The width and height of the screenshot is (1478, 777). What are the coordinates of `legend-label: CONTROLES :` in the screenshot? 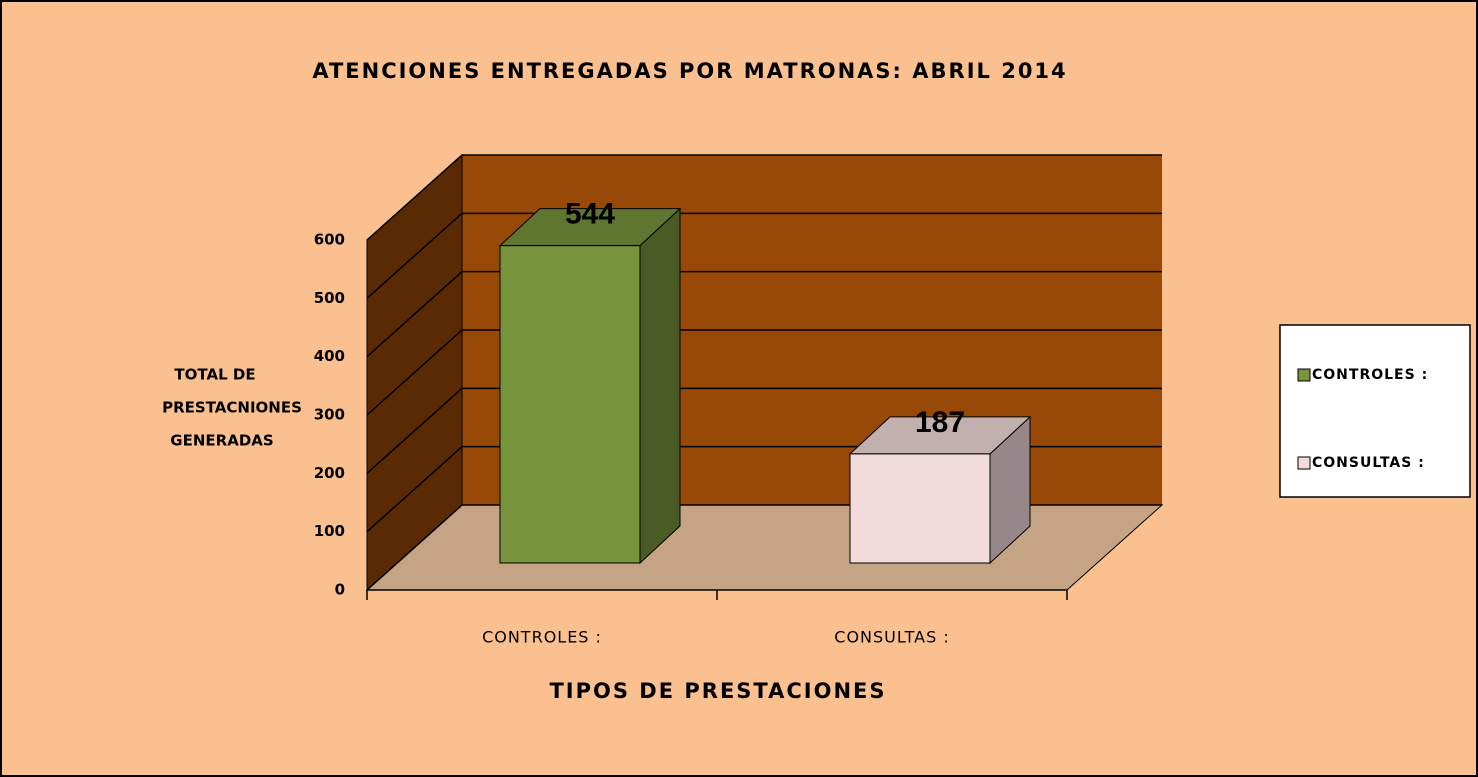 It's located at (1370, 375).